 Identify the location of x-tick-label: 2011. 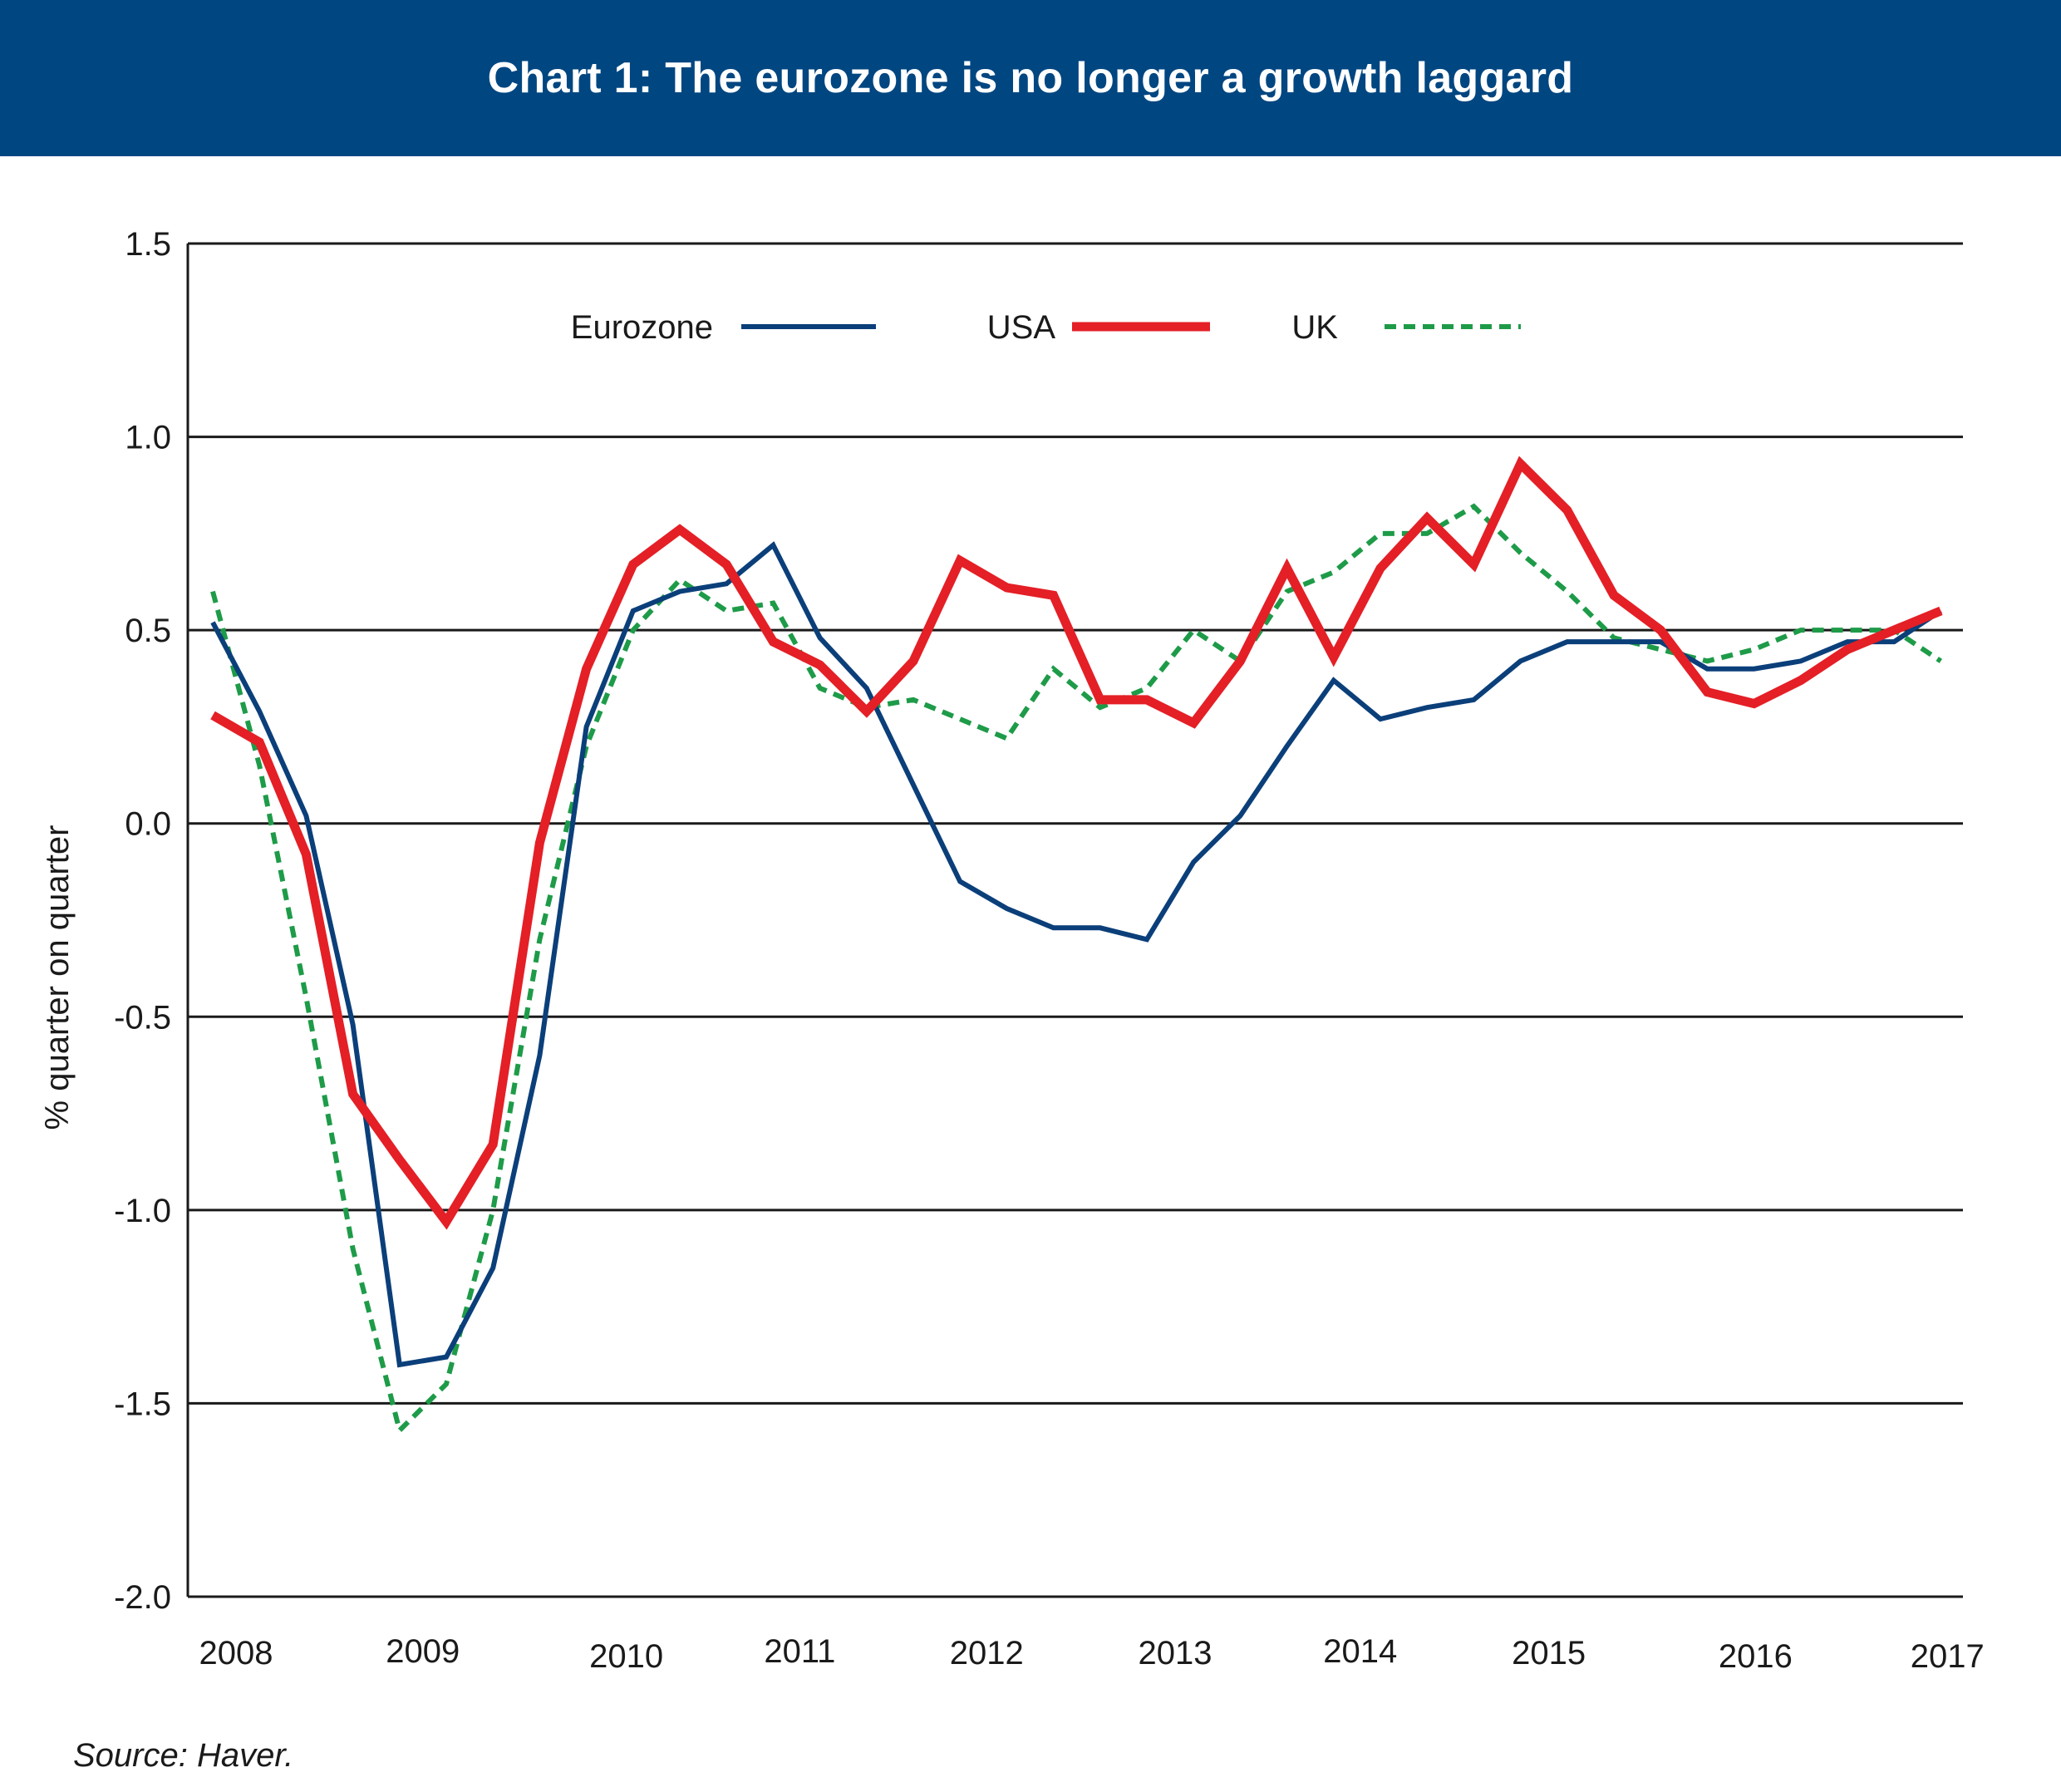
(800, 1651).